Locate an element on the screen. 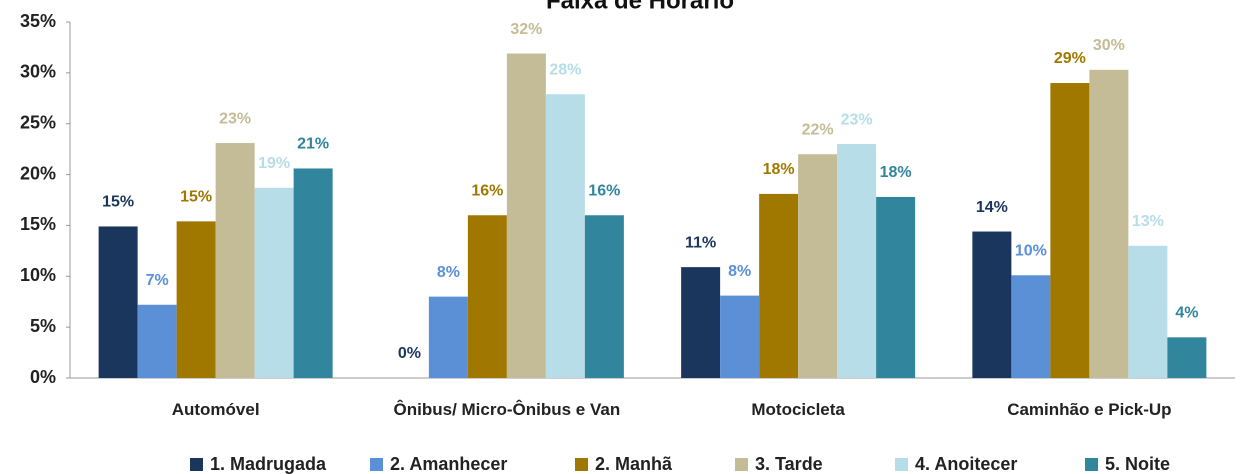  data-label: 32% is located at coordinates (526, 29).